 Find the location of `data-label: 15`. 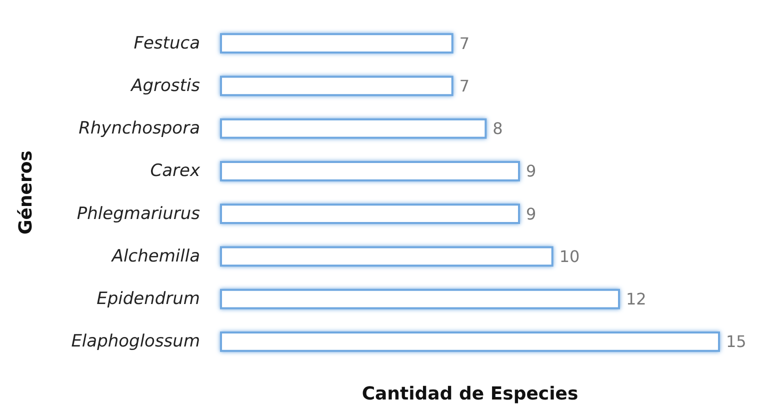

data-label: 15 is located at coordinates (736, 342).